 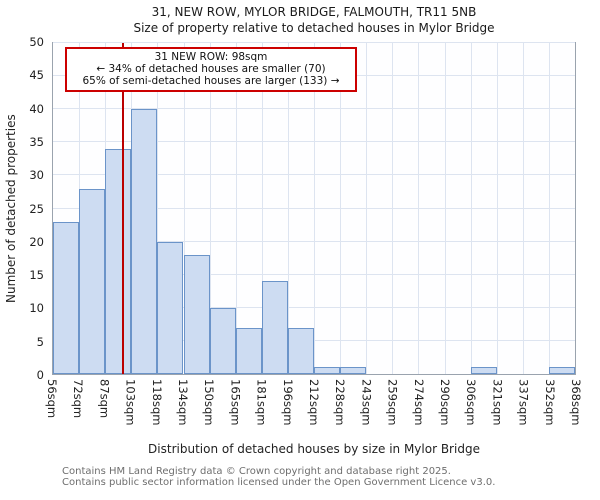 What do you see at coordinates (123, 208) in the screenshot?
I see `property-size-marker-line` at bounding box center [123, 208].